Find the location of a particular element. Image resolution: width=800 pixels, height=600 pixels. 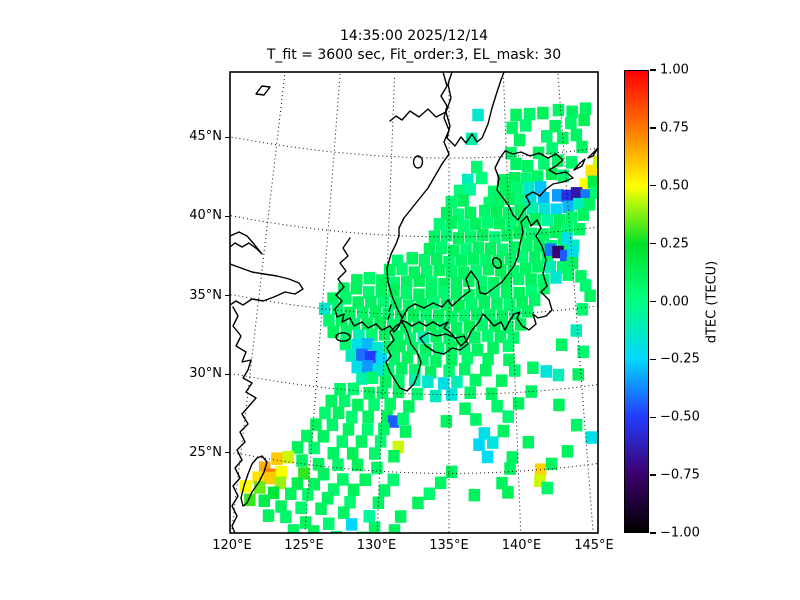

coastline-china-east is located at coordinates (244, 419).